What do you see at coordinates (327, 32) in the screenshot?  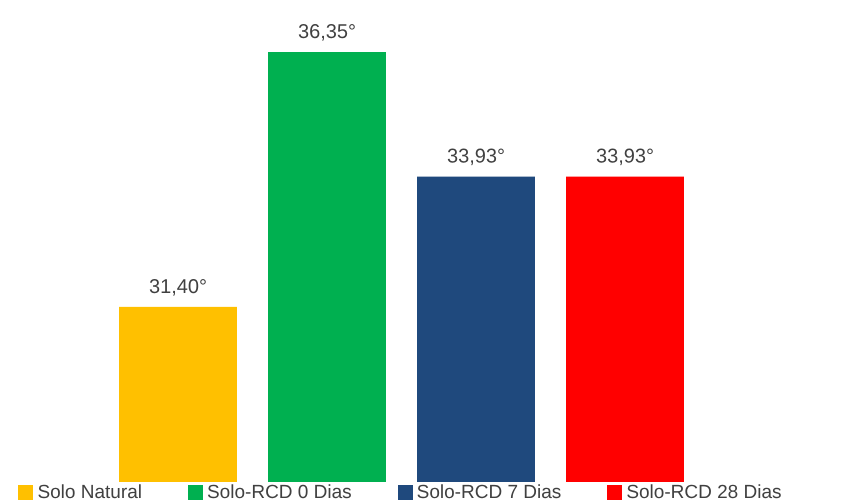 I see `data-label: 36,35°` at bounding box center [327, 32].